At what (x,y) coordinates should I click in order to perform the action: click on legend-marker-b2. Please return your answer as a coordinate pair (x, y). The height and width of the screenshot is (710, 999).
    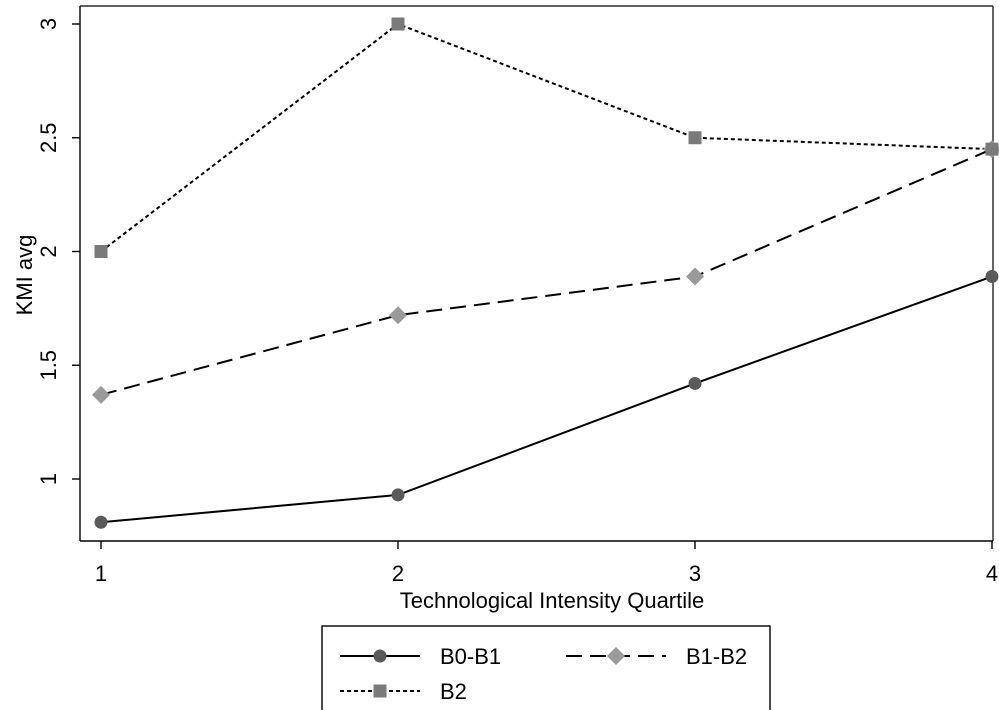
    Looking at the image, I should click on (380, 691).